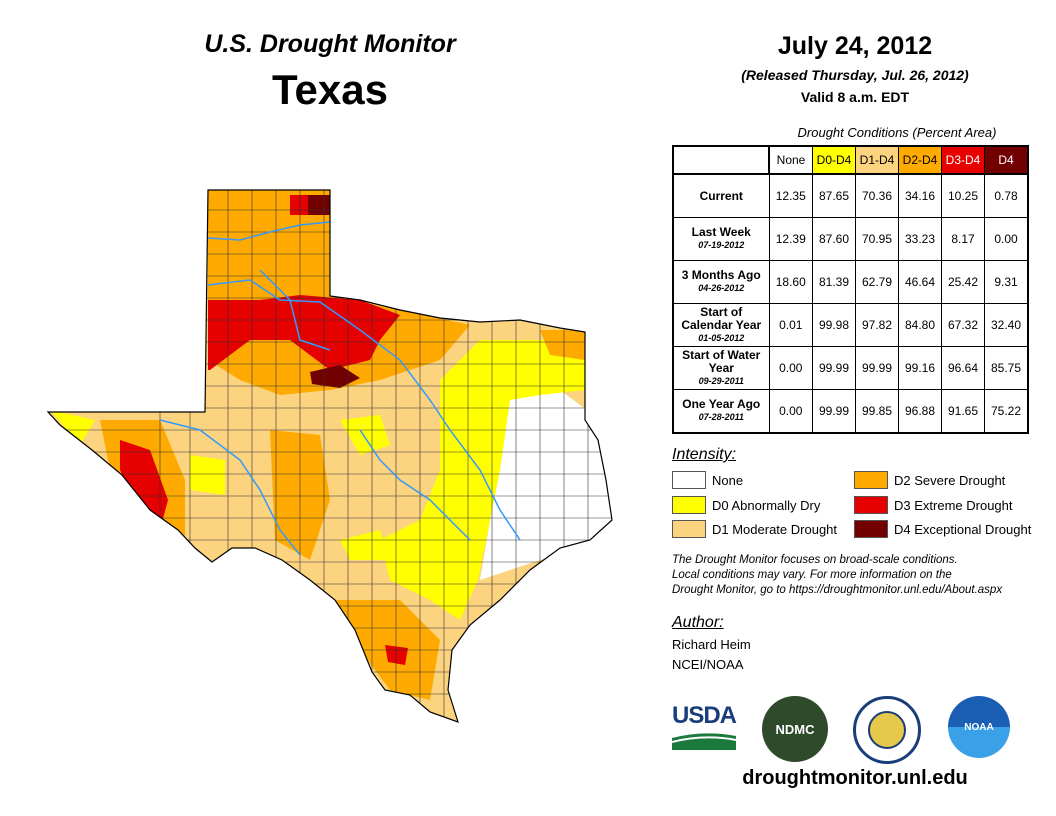  Describe the element at coordinates (790, 325) in the screenshot. I see `table-cell: 0.01` at that location.